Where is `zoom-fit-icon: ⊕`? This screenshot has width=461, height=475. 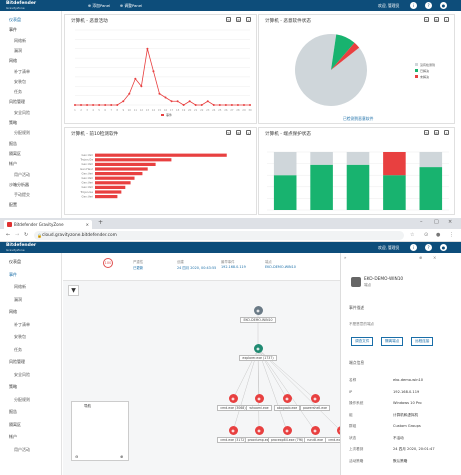
zoom-fit-icon: ⊕ is located at coordinates (122, 456).